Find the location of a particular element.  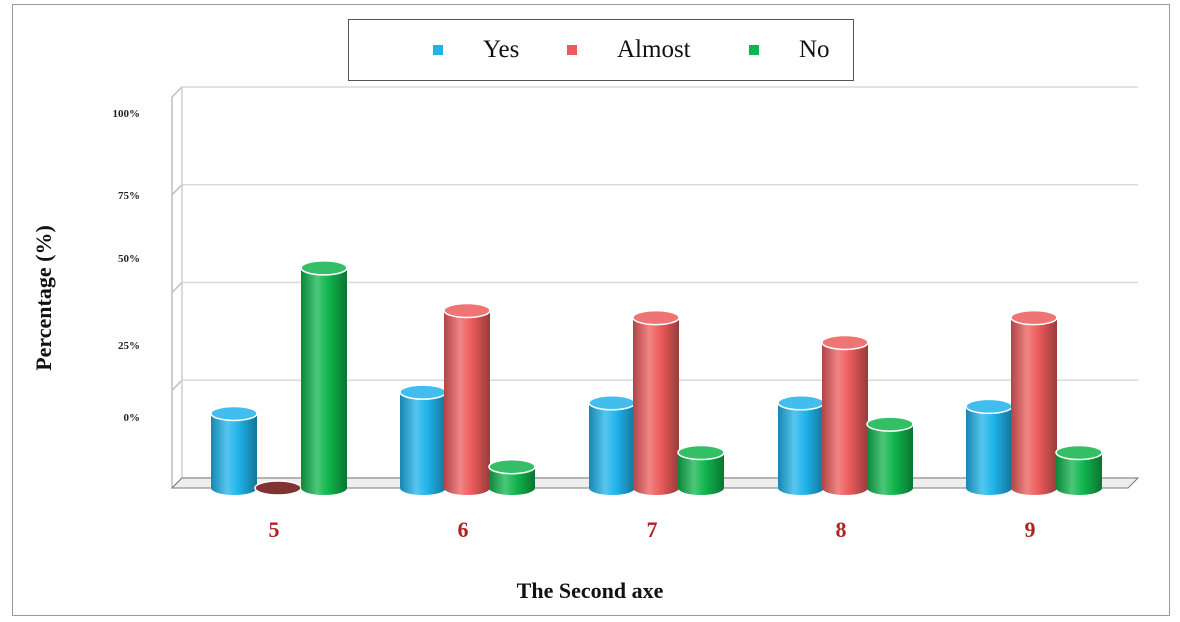

legend-item-almost: Almost is located at coordinates (629, 50).